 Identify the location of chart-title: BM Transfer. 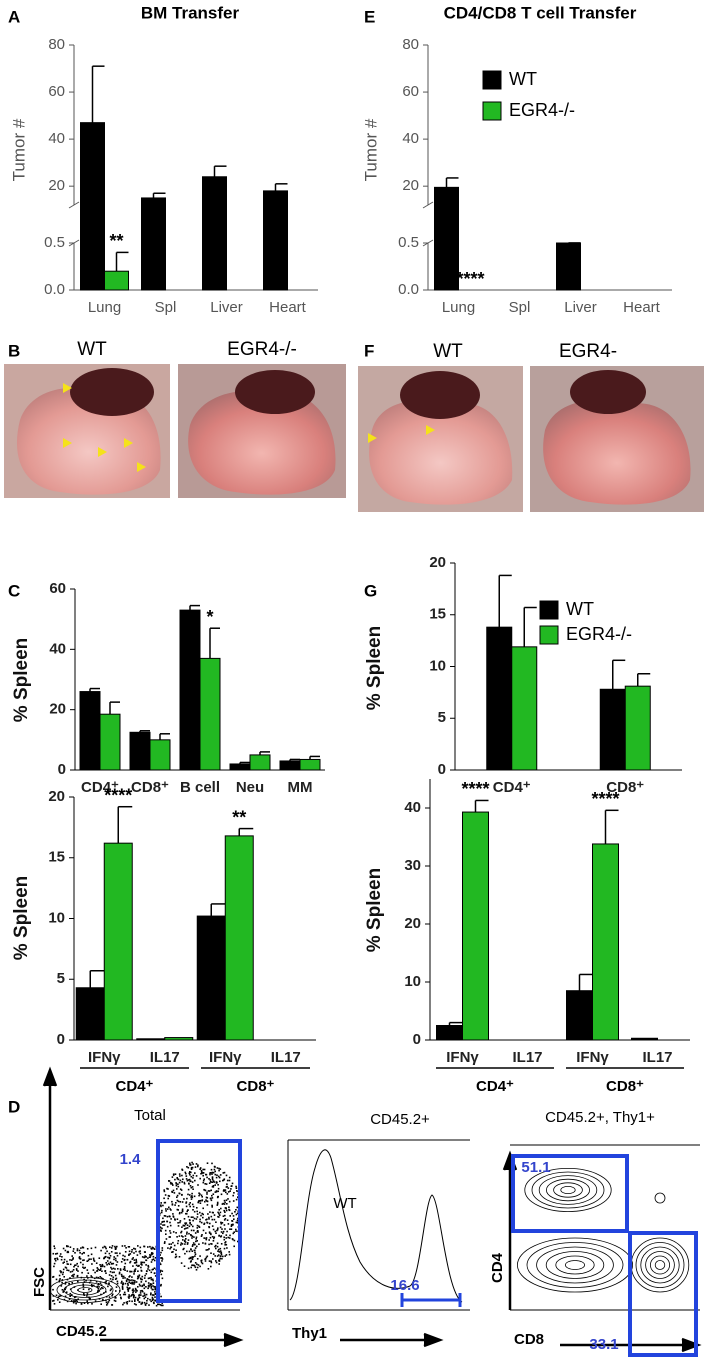
(190, 12).